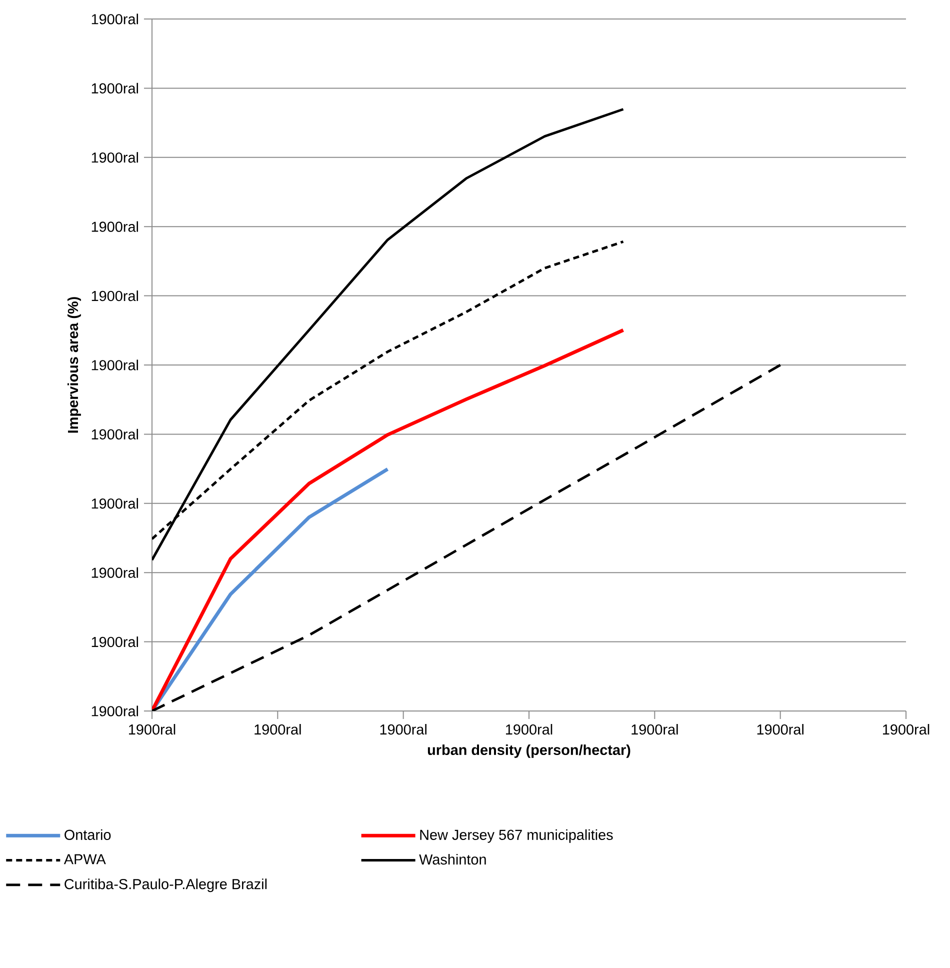  What do you see at coordinates (87, 834) in the screenshot?
I see `legend-label: Ontario` at bounding box center [87, 834].